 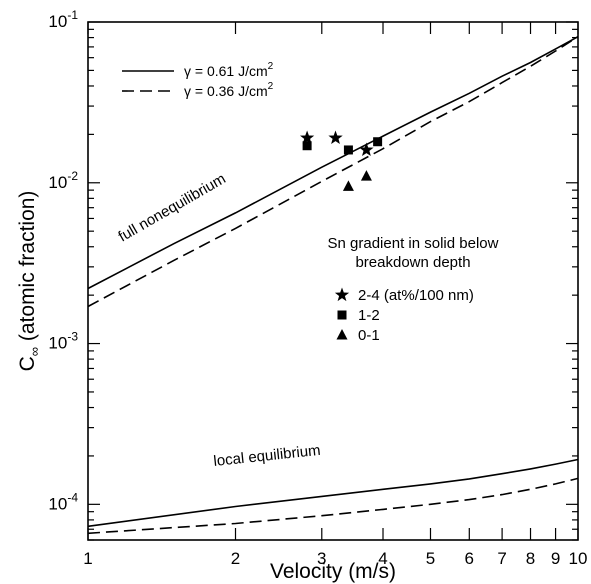 What do you see at coordinates (430, 558) in the screenshot?
I see `x-tick-label: 5` at bounding box center [430, 558].